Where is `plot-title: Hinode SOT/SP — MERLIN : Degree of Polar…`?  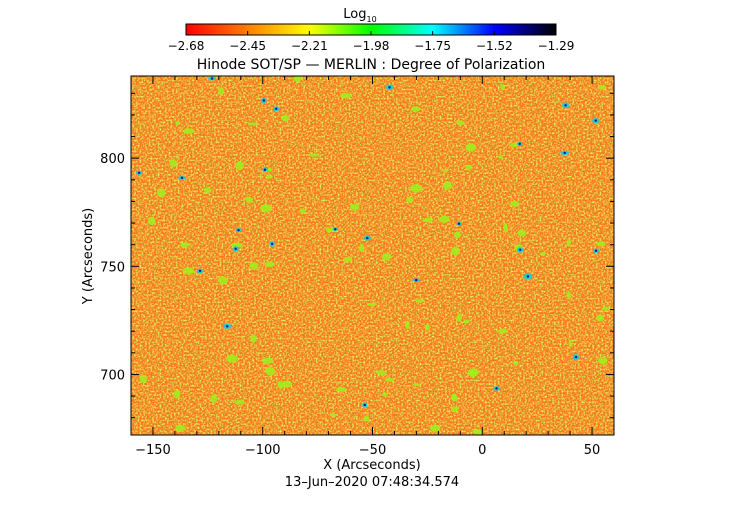
plot-title: Hinode SOT/SP — MERLIN : Degree of Polar… is located at coordinates (371, 65).